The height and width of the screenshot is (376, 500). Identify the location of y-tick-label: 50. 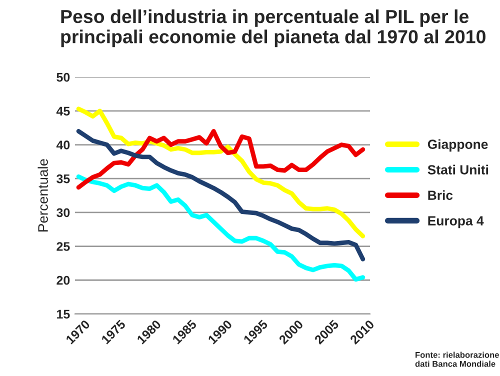
(63, 77).